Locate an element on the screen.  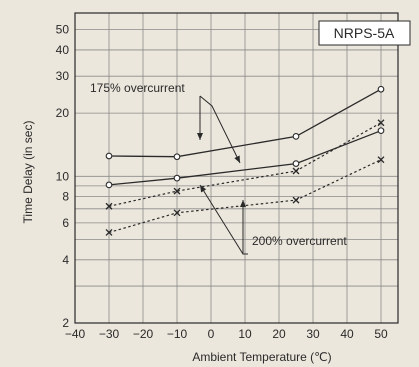
x-tick-label: −40 is located at coordinates (75, 334).